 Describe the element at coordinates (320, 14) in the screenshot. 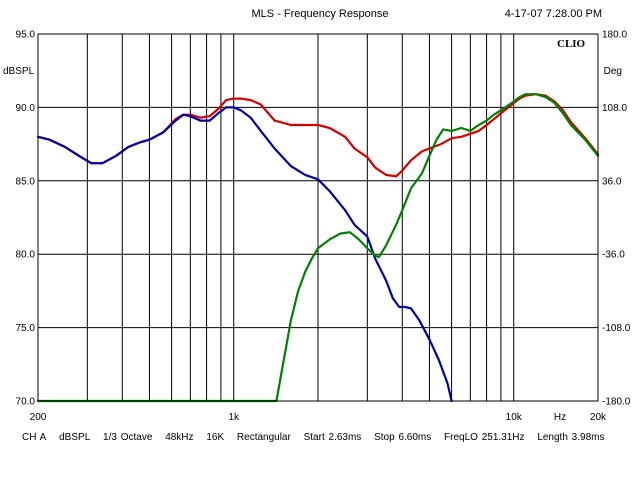

I see `chart-title: MLS - Frequency Response` at that location.